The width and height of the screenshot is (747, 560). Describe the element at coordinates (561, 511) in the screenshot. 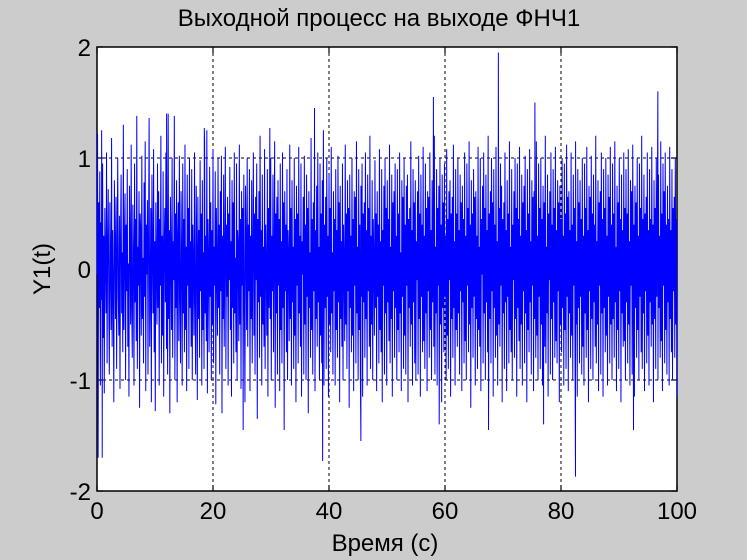

I see `x-tick-label: 80` at that location.